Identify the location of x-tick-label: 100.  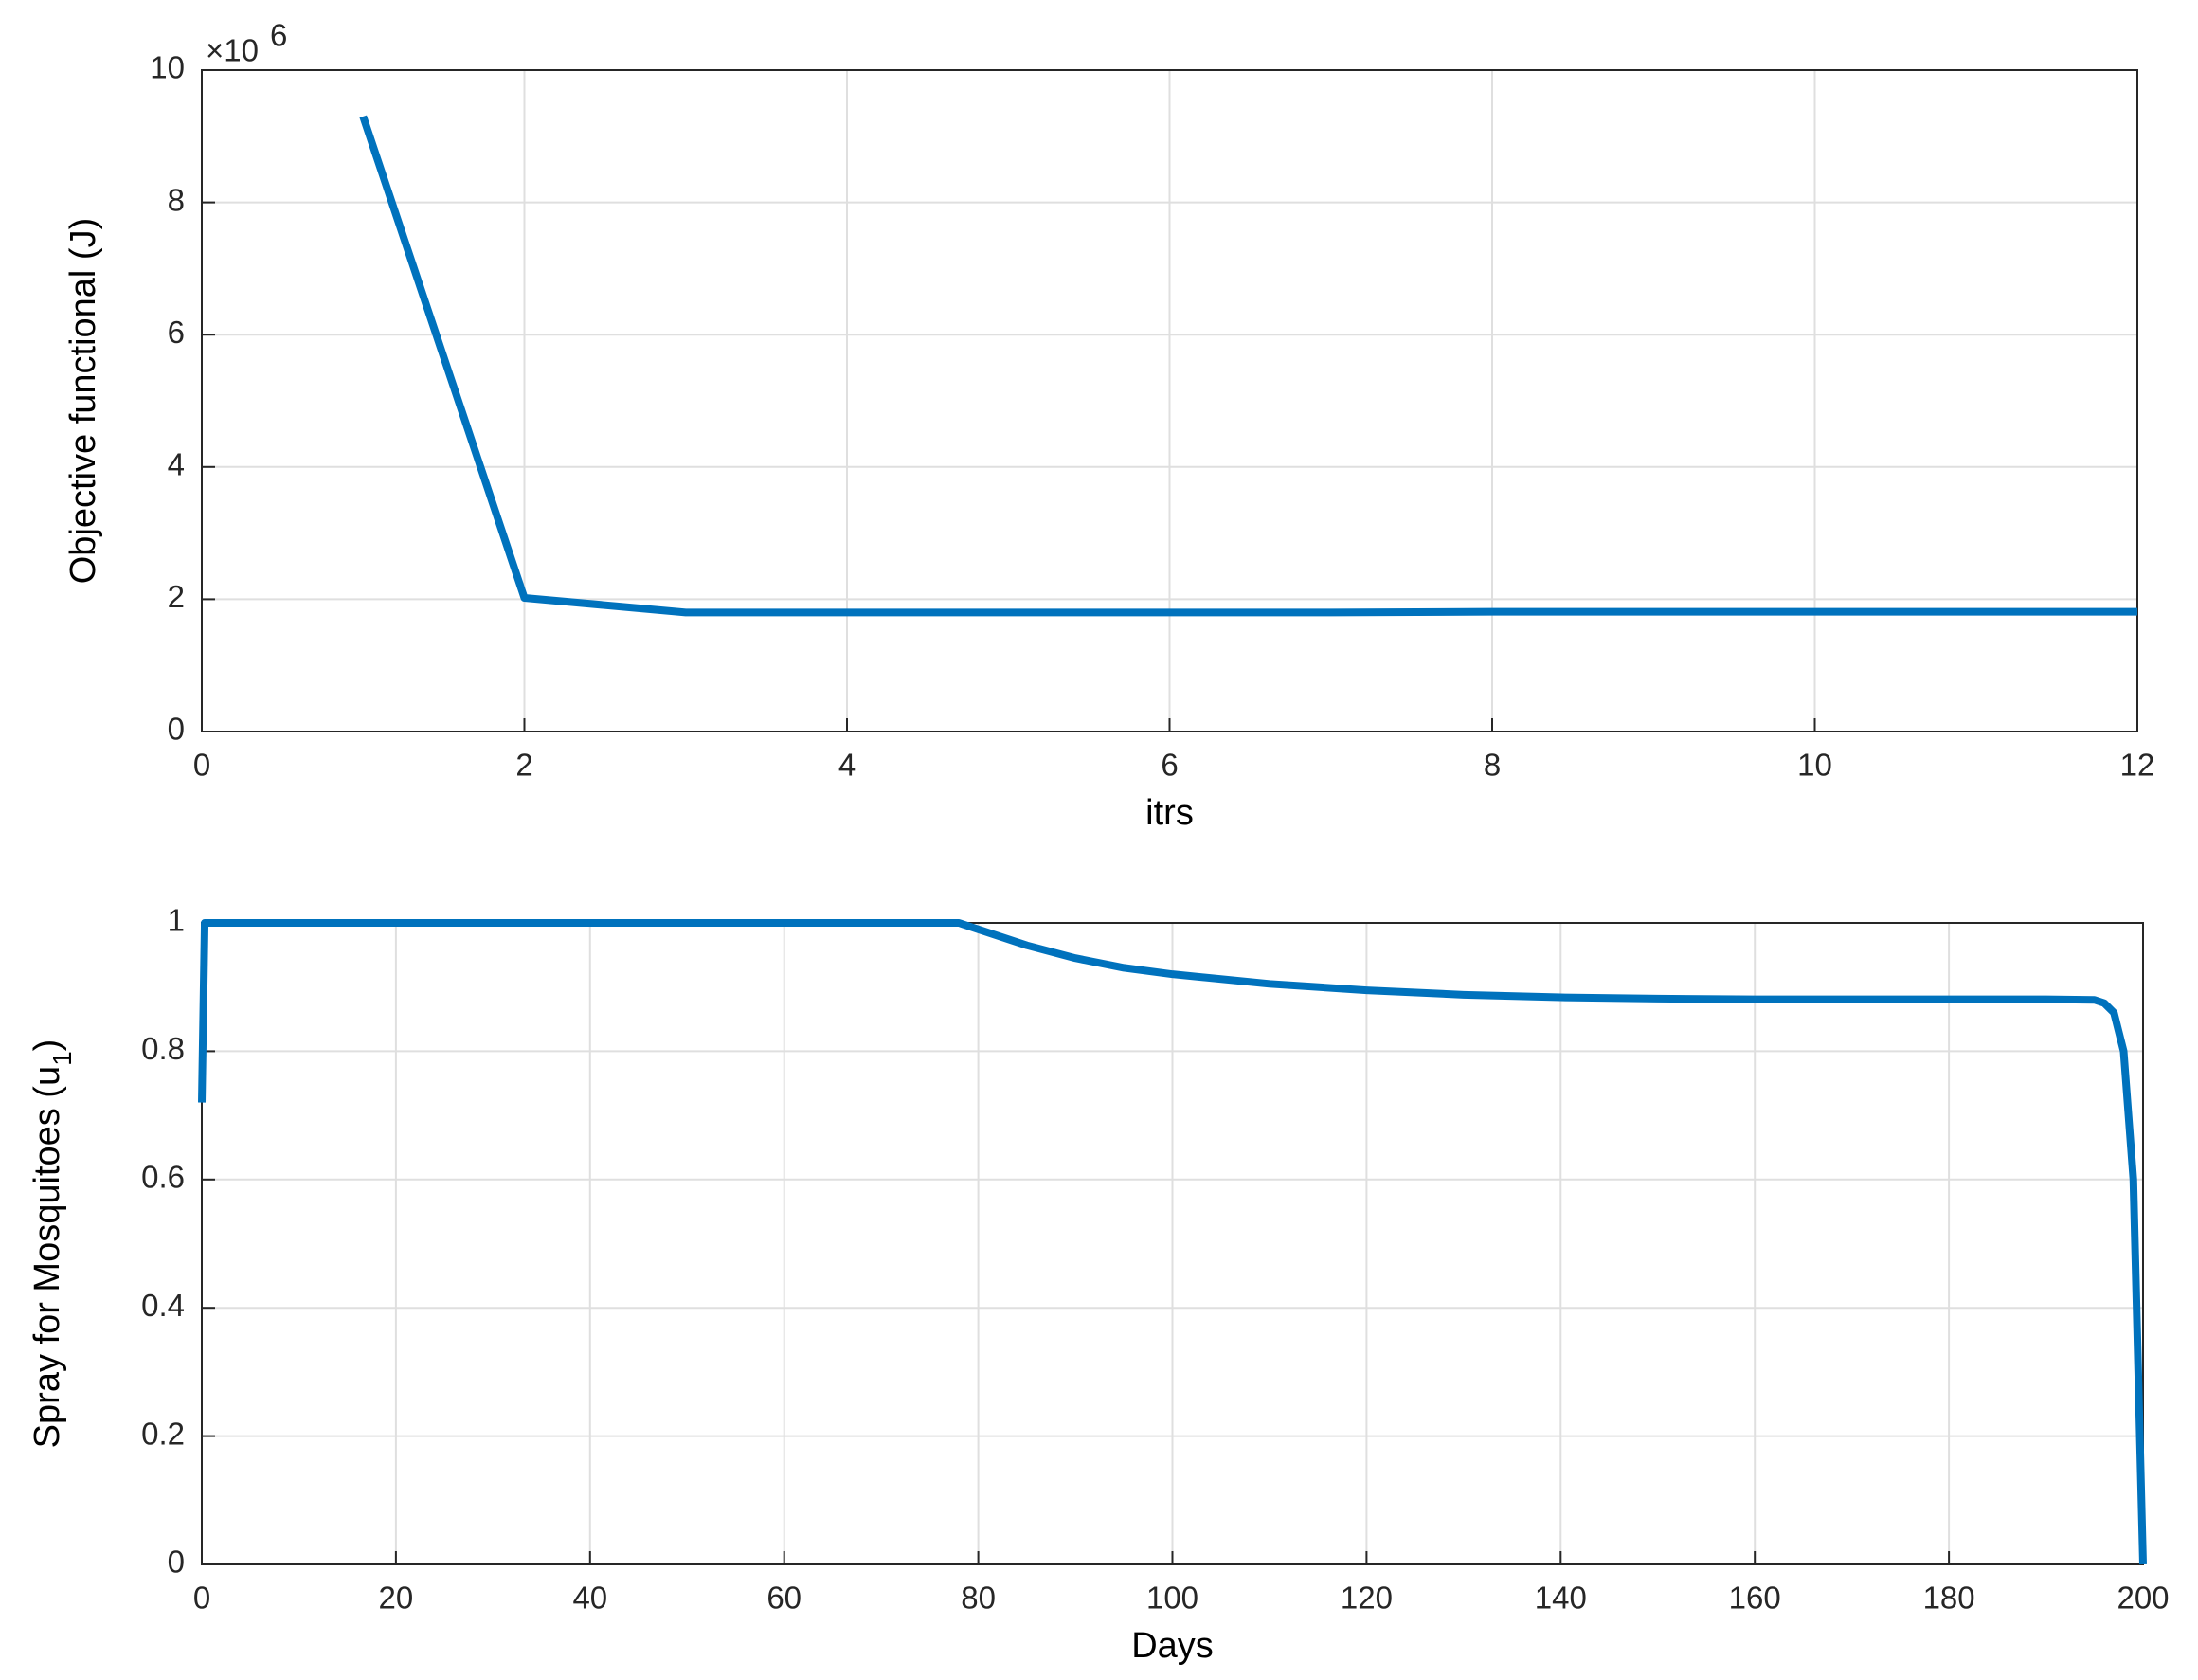
(1172, 1598).